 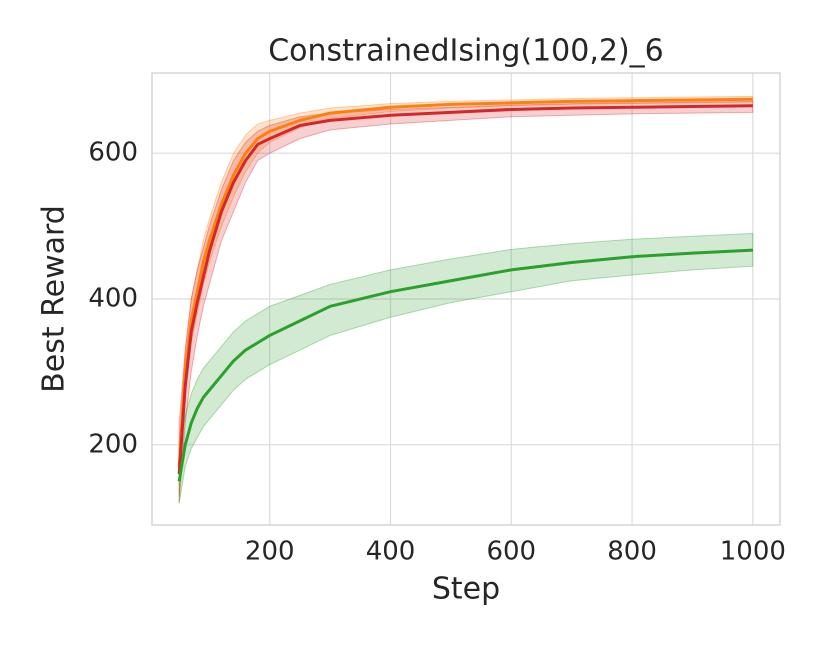 I want to click on x-tick-label: 200, so click(x=270, y=552).